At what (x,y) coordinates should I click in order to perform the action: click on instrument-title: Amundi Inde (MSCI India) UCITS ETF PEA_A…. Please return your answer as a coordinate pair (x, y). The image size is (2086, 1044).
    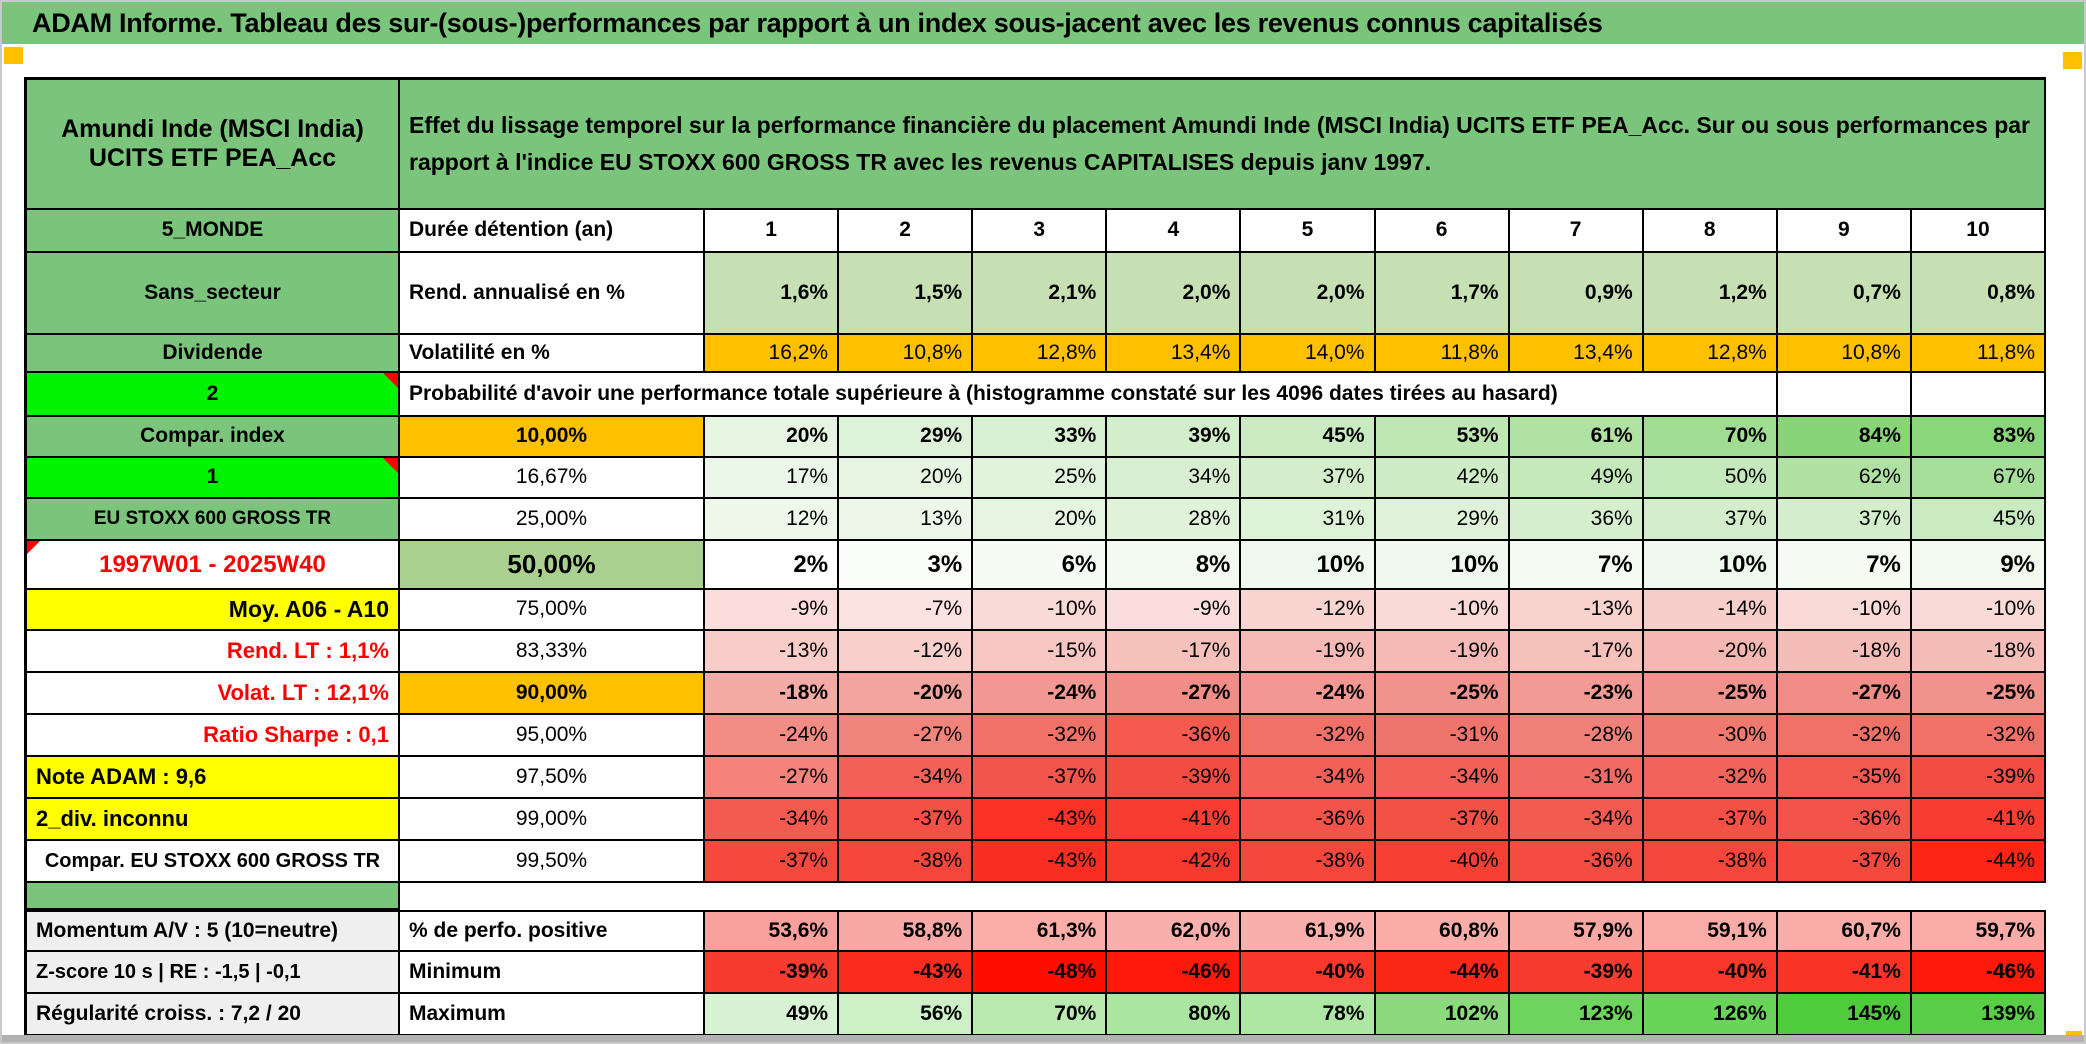
    Looking at the image, I should click on (213, 145).